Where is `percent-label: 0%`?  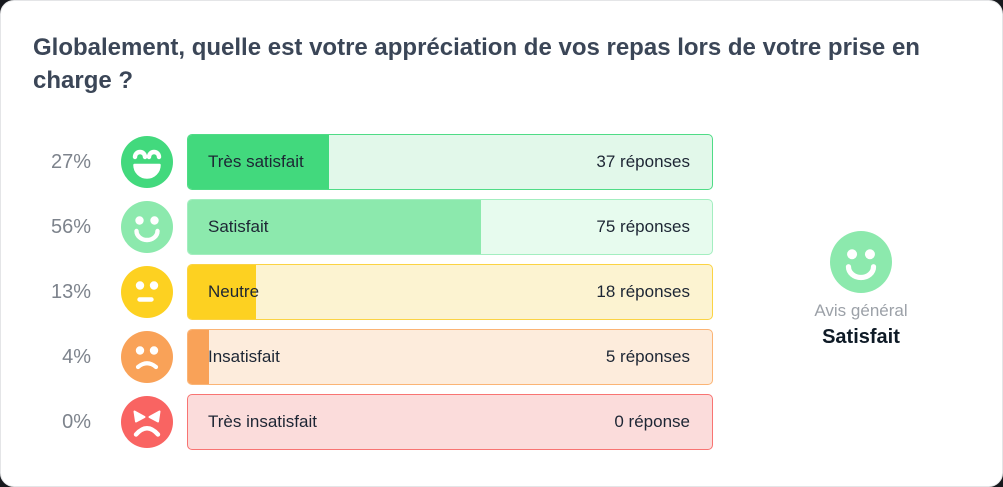
percent-label: 0% is located at coordinates (76, 421).